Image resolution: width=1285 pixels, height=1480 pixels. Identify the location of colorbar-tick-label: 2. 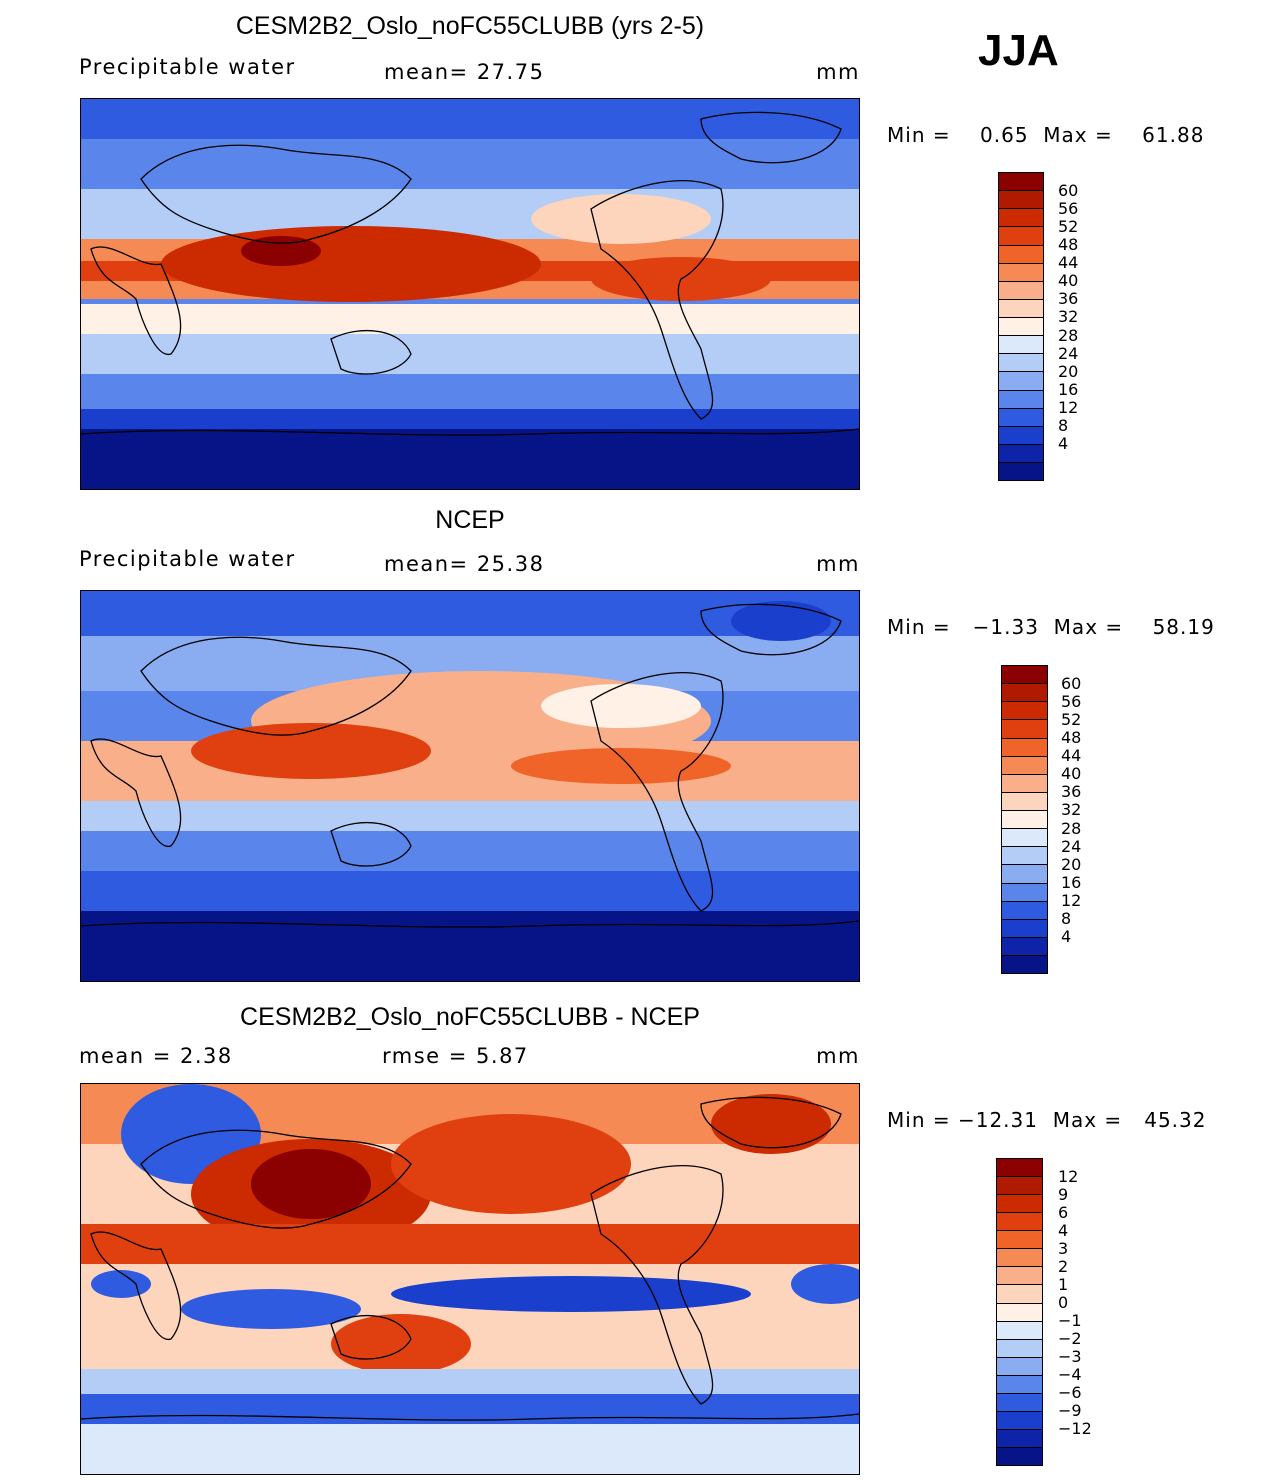
(1063, 1266).